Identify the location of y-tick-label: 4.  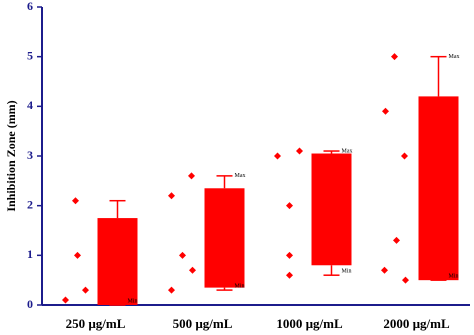
(30, 105).